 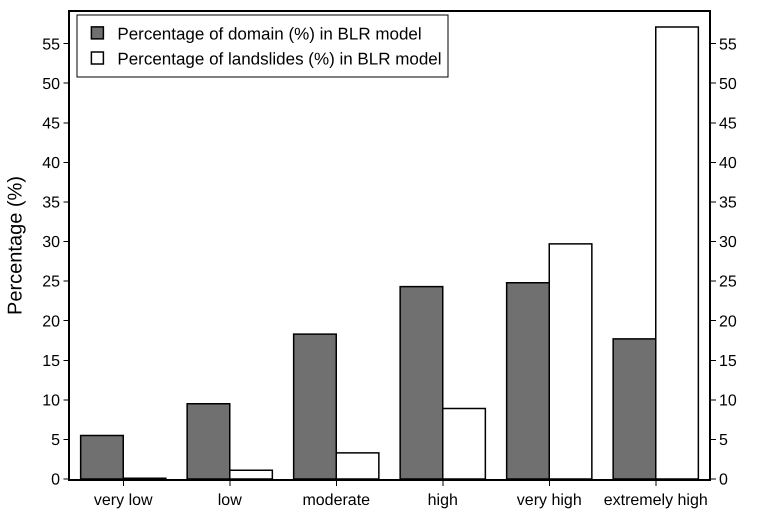 What do you see at coordinates (51, 282) in the screenshot?
I see `y-tick-label: 25` at bounding box center [51, 282].